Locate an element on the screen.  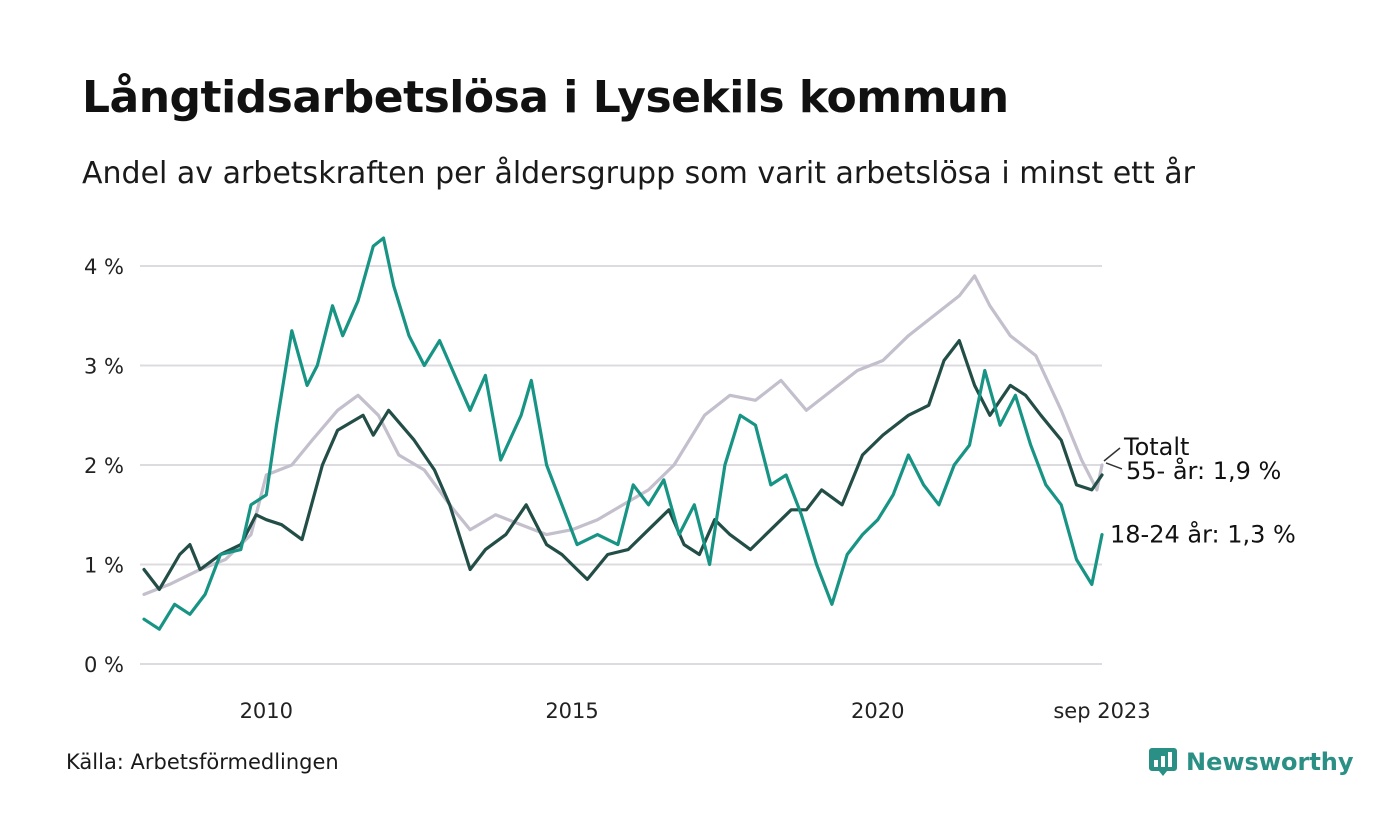
y-tick-label: 0 % is located at coordinates (104, 665).